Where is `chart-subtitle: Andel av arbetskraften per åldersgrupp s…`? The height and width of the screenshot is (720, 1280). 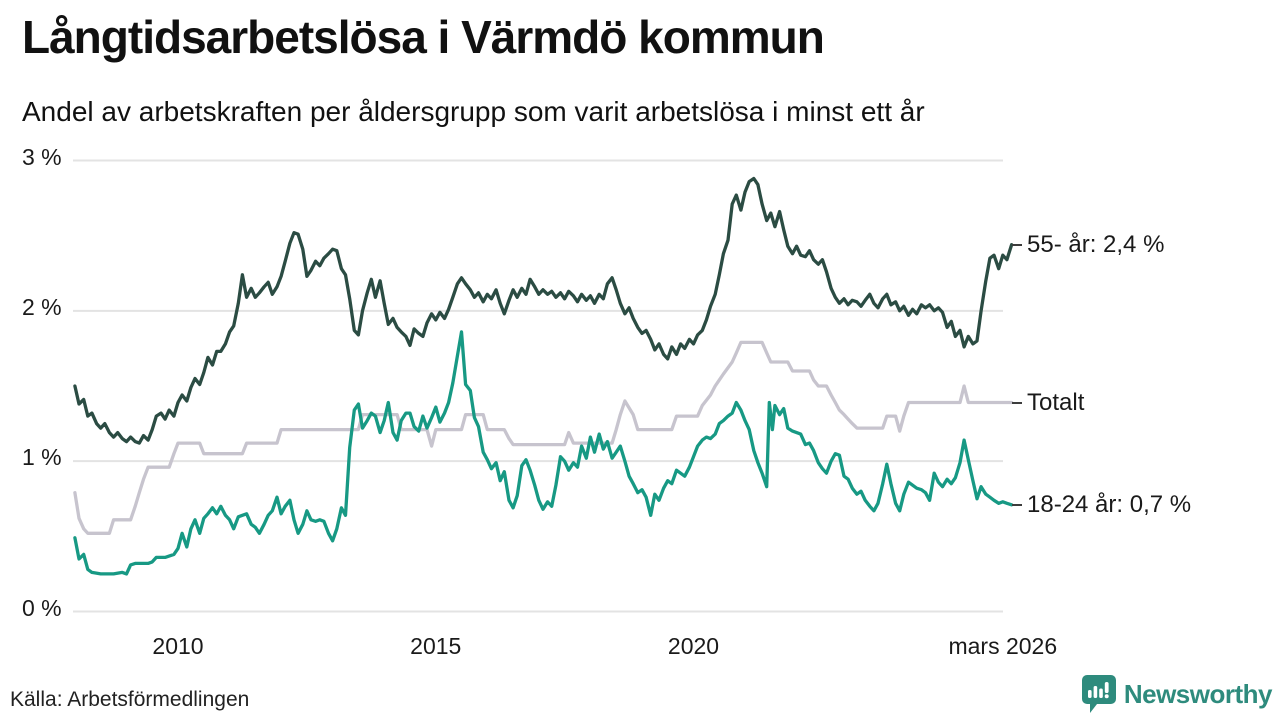
chart-subtitle: Andel av arbetskraften per åldersgrupp s… is located at coordinates (473, 111).